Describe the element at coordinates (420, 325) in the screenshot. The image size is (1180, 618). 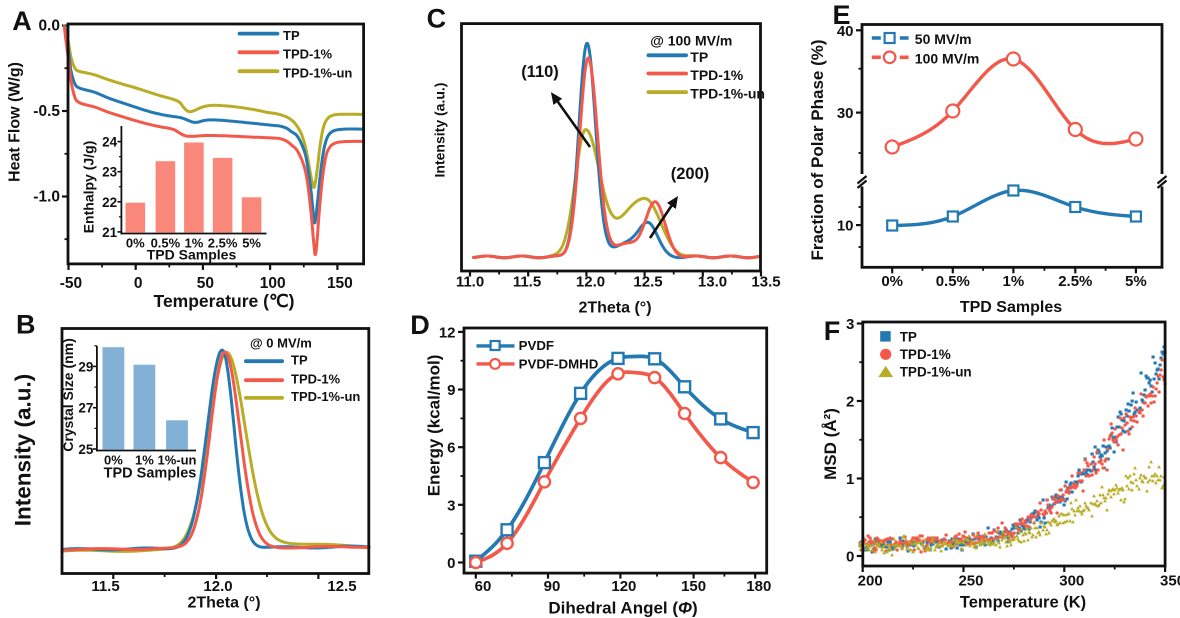
I see `svg-text: D` at that location.